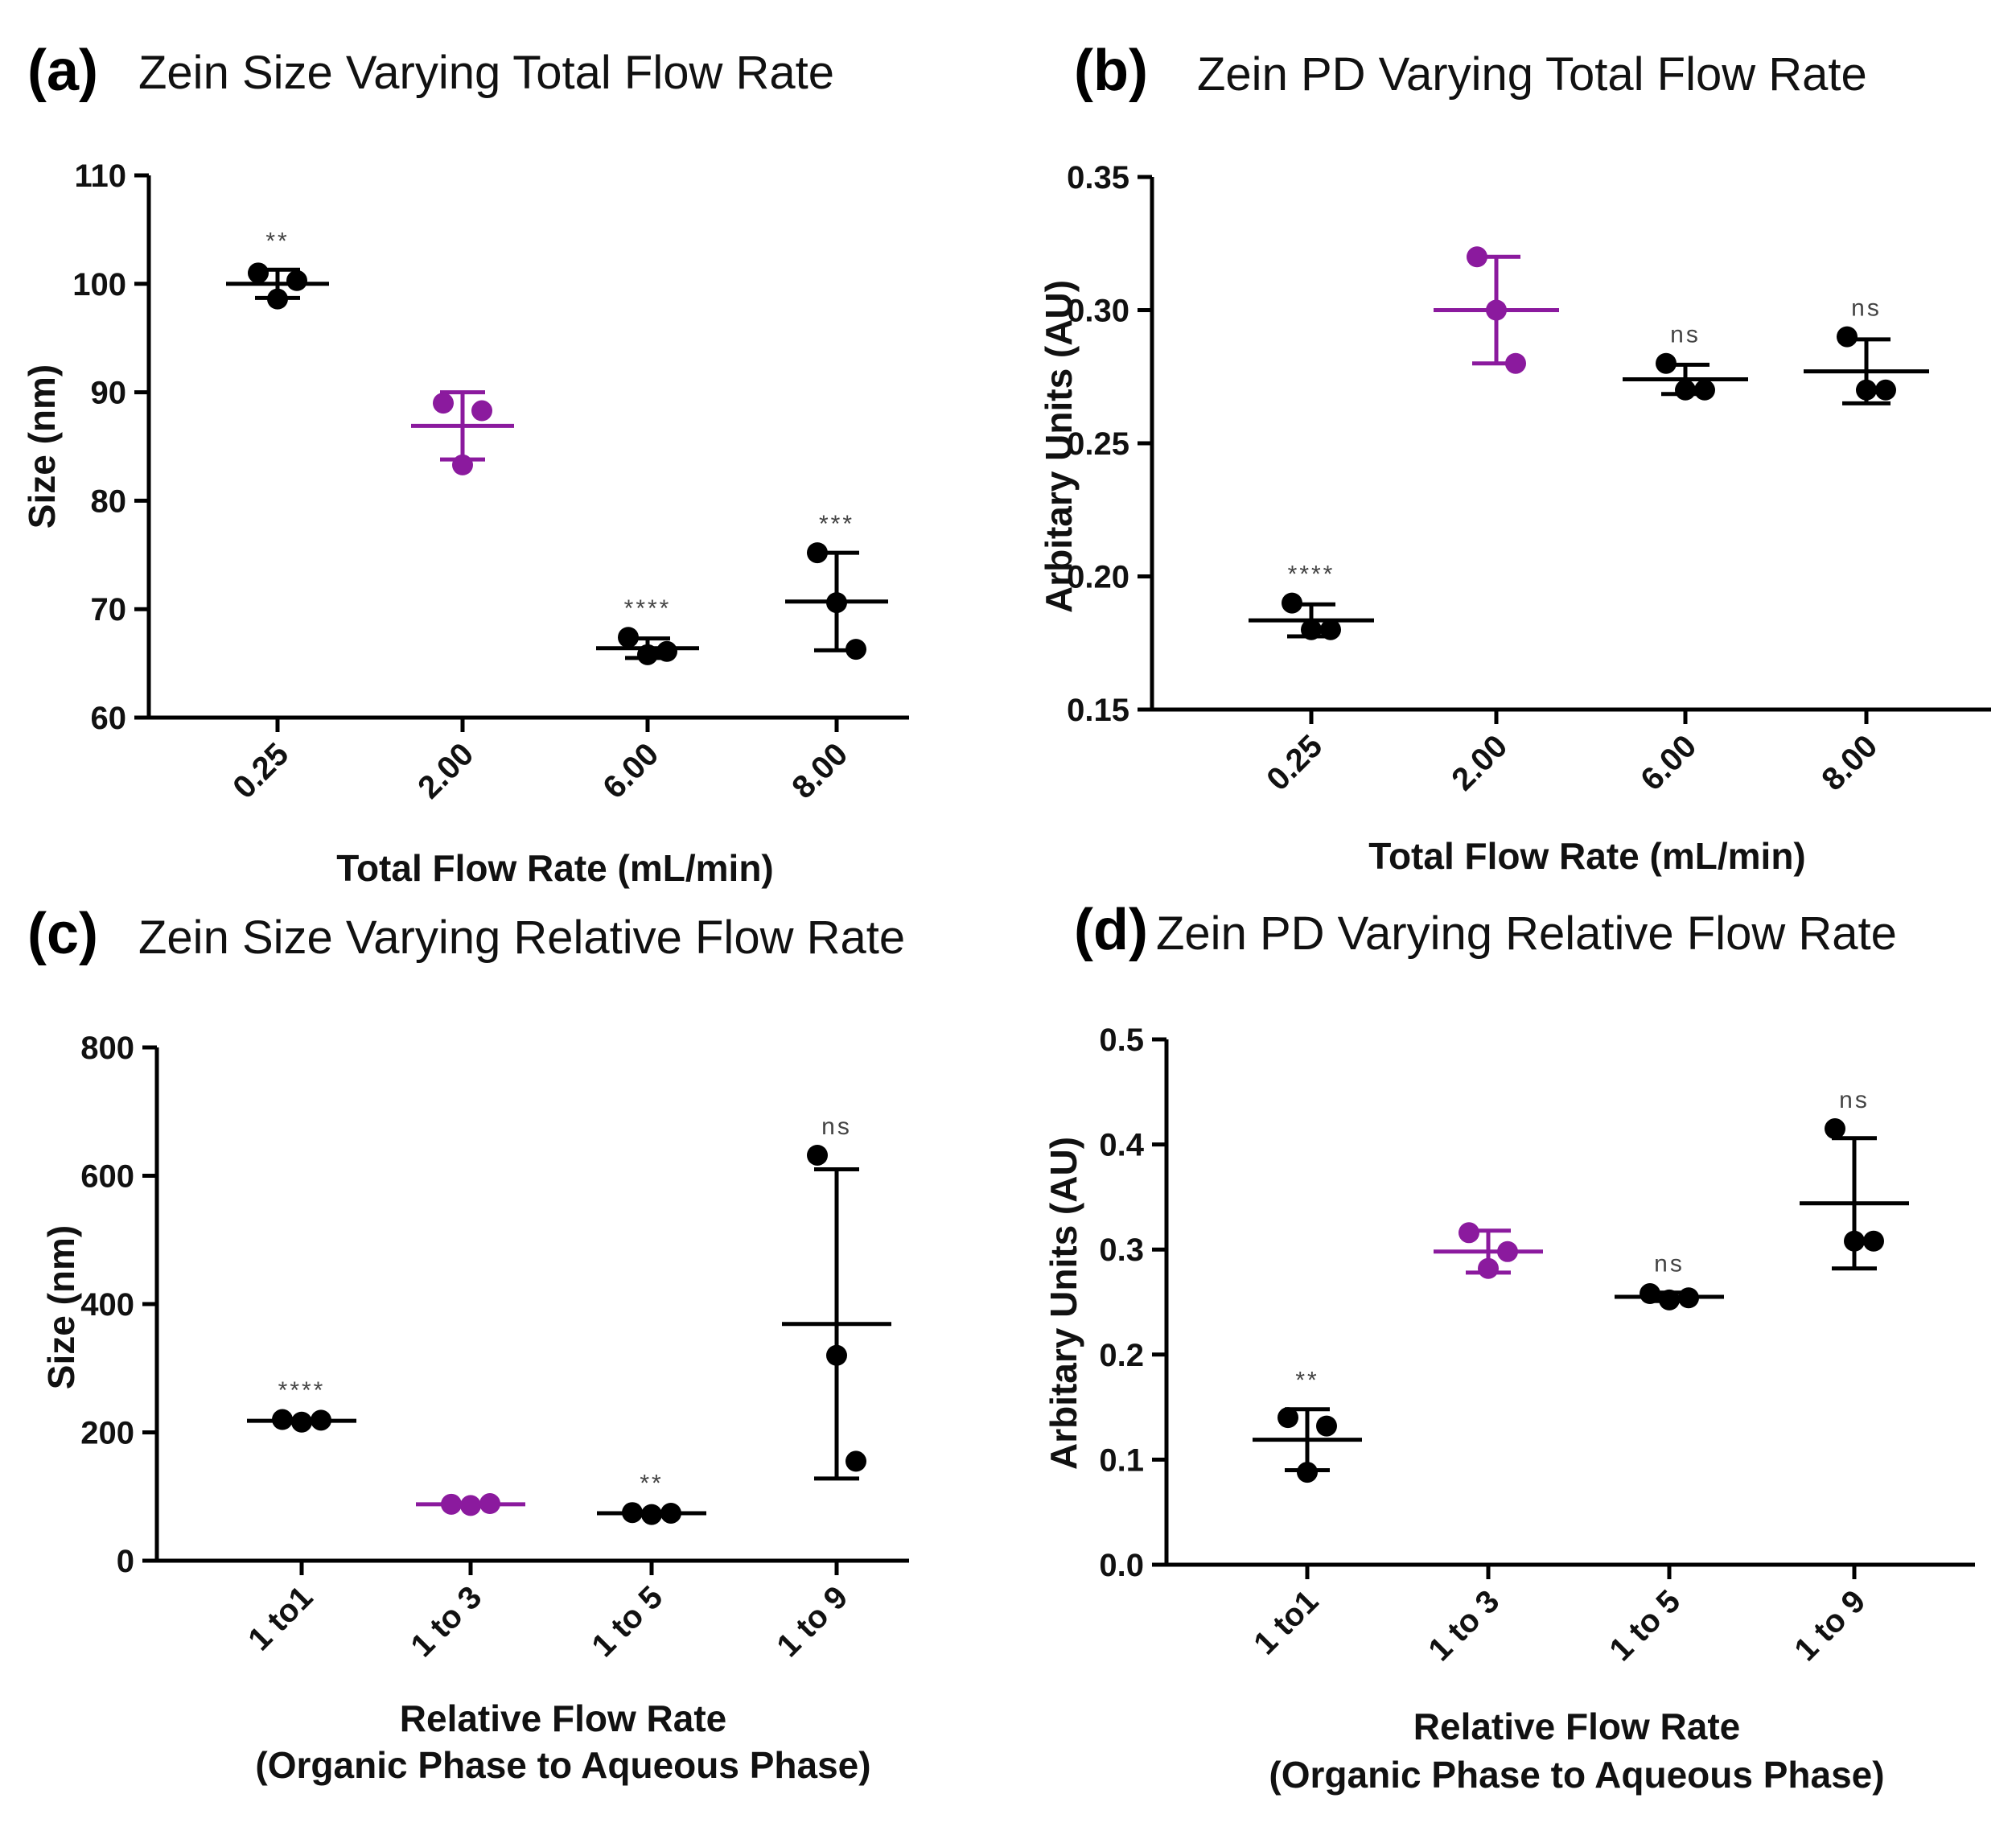 The image size is (2016, 1831). What do you see at coordinates (107, 1048) in the screenshot?
I see `y-tick-label: 800` at bounding box center [107, 1048].